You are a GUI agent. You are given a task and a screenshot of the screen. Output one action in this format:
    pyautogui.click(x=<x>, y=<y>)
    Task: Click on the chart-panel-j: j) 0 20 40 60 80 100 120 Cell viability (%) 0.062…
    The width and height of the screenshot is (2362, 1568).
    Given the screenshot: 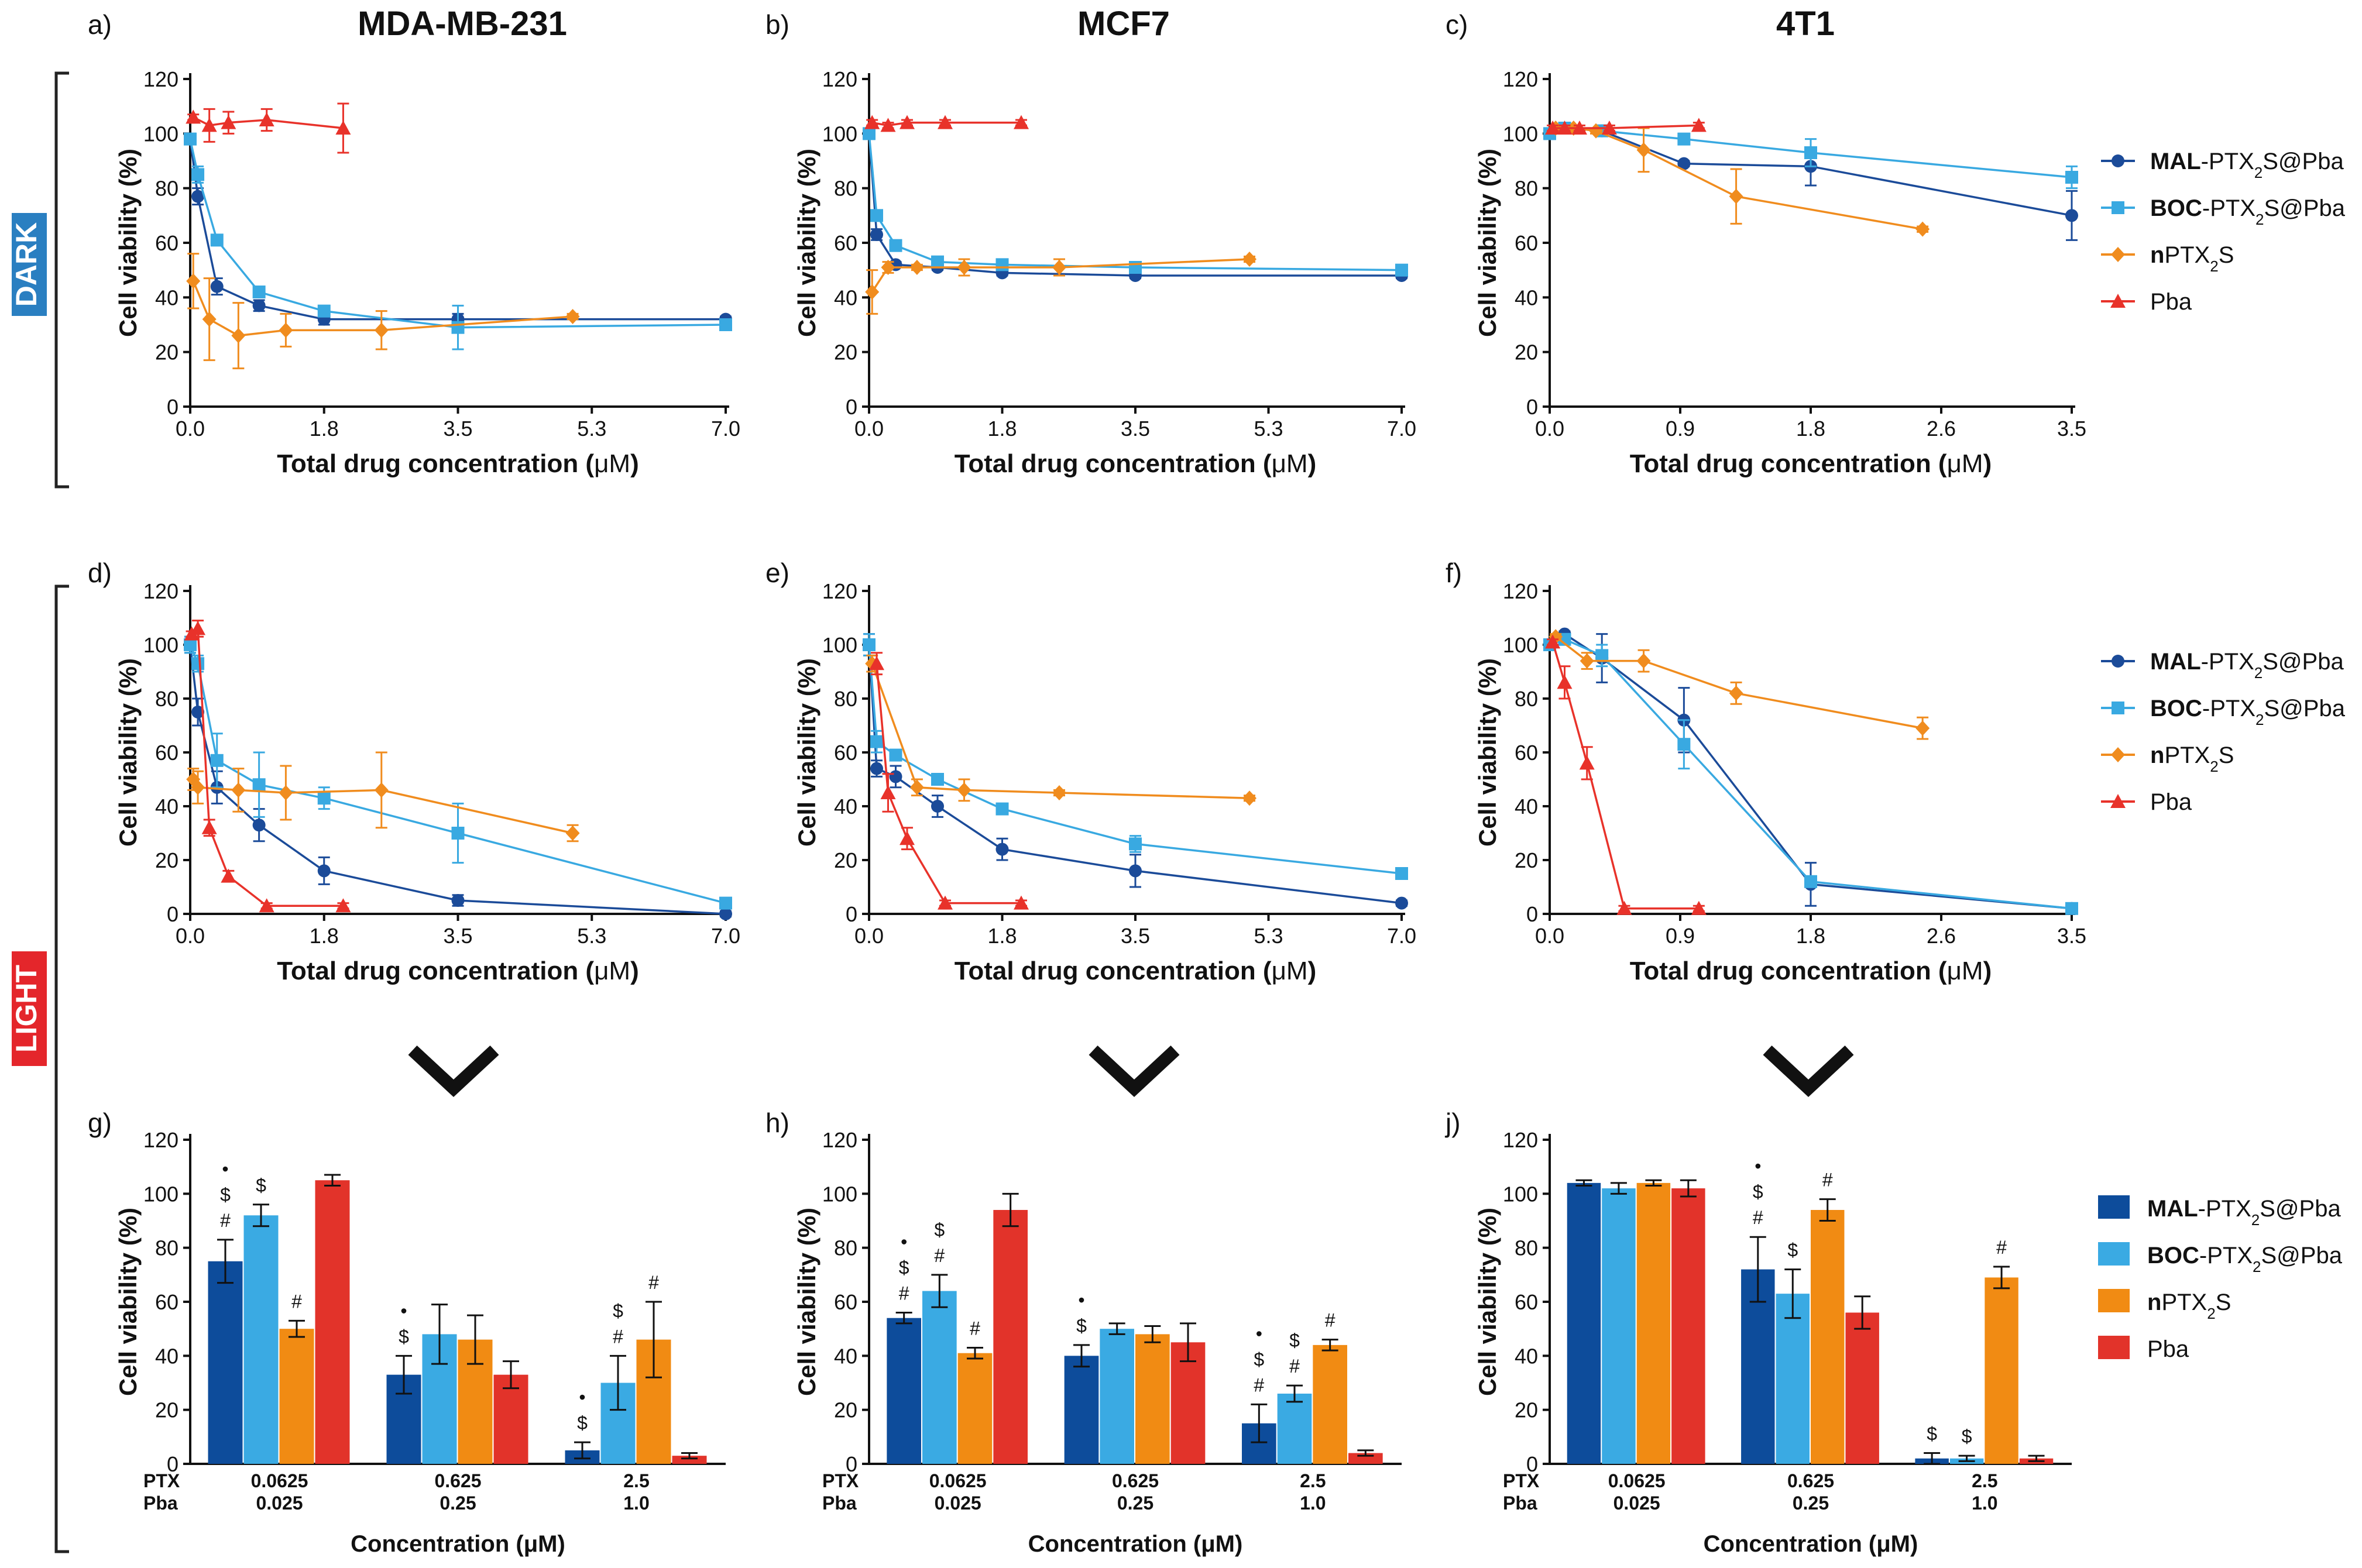 What is the action you would take?
    pyautogui.click(x=1758, y=1332)
    